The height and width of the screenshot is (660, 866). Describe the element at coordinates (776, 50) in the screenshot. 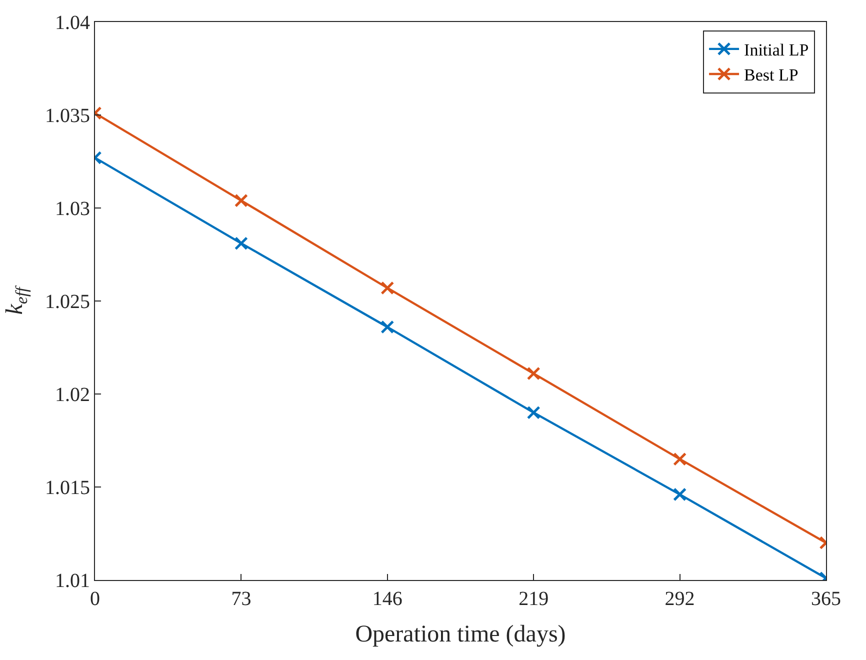

I see `legend-label: Initial LP` at that location.